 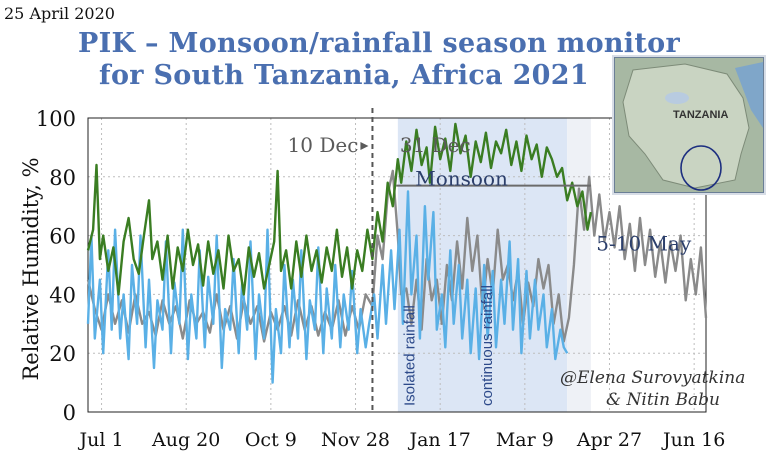 I want to click on lake-shape, so click(x=677, y=98).